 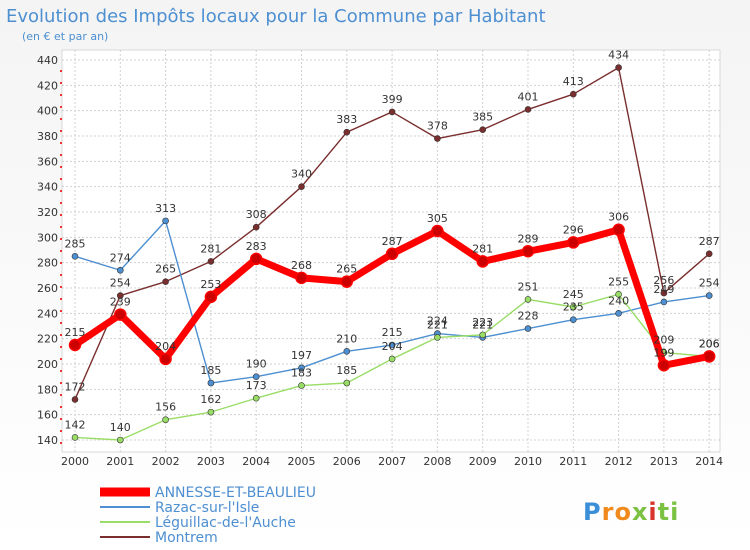 I want to click on y-tick-label: 220, so click(x=47, y=339).